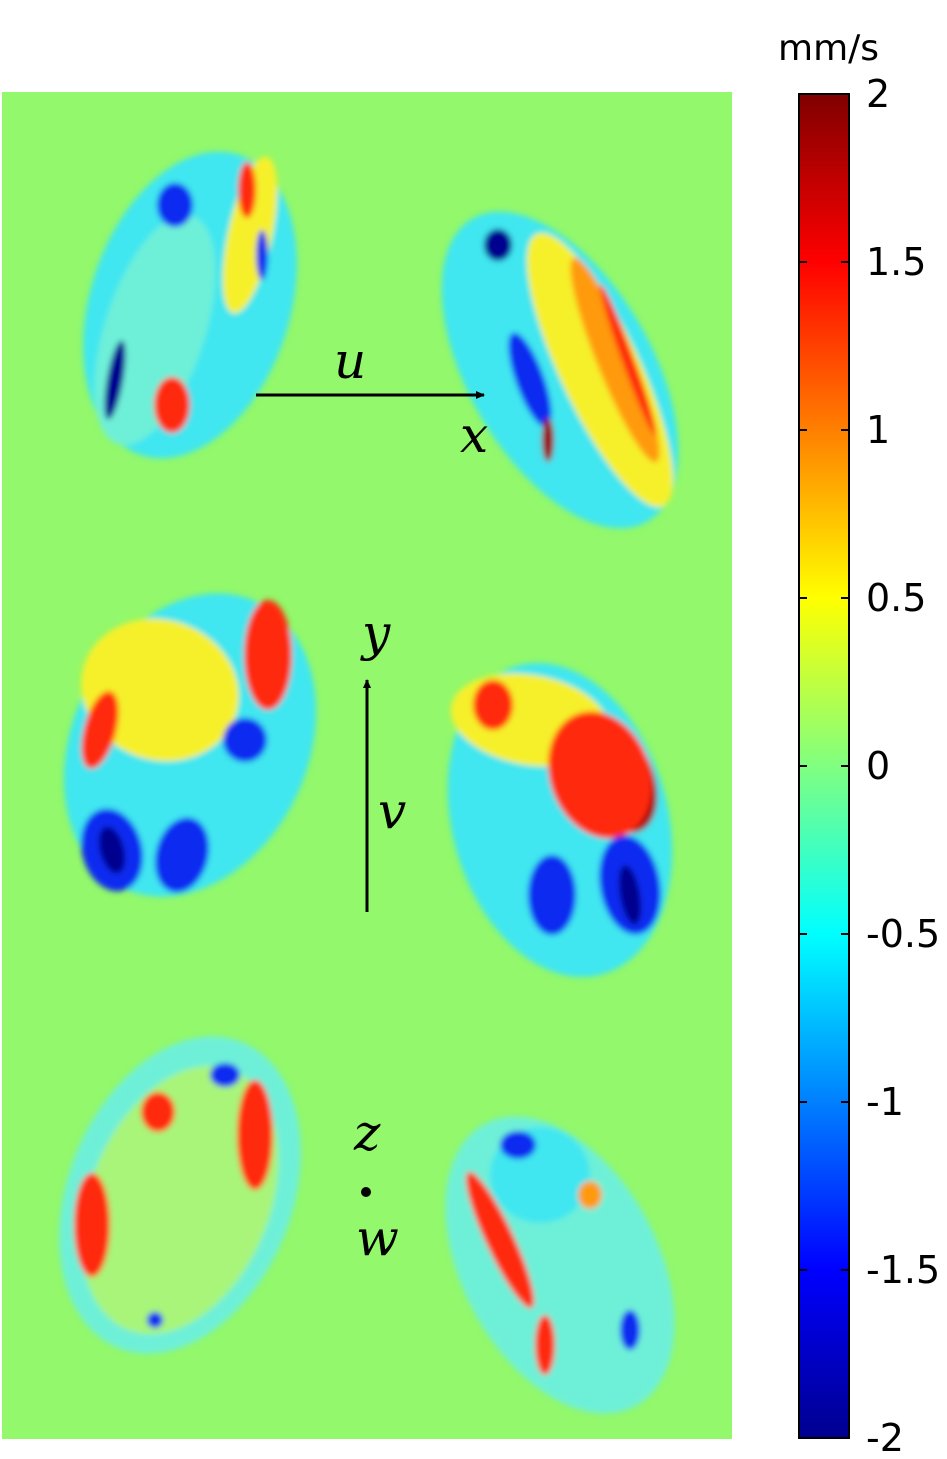  What do you see at coordinates (828, 48) in the screenshot?
I see `colorbar-unit: mm/s` at bounding box center [828, 48].